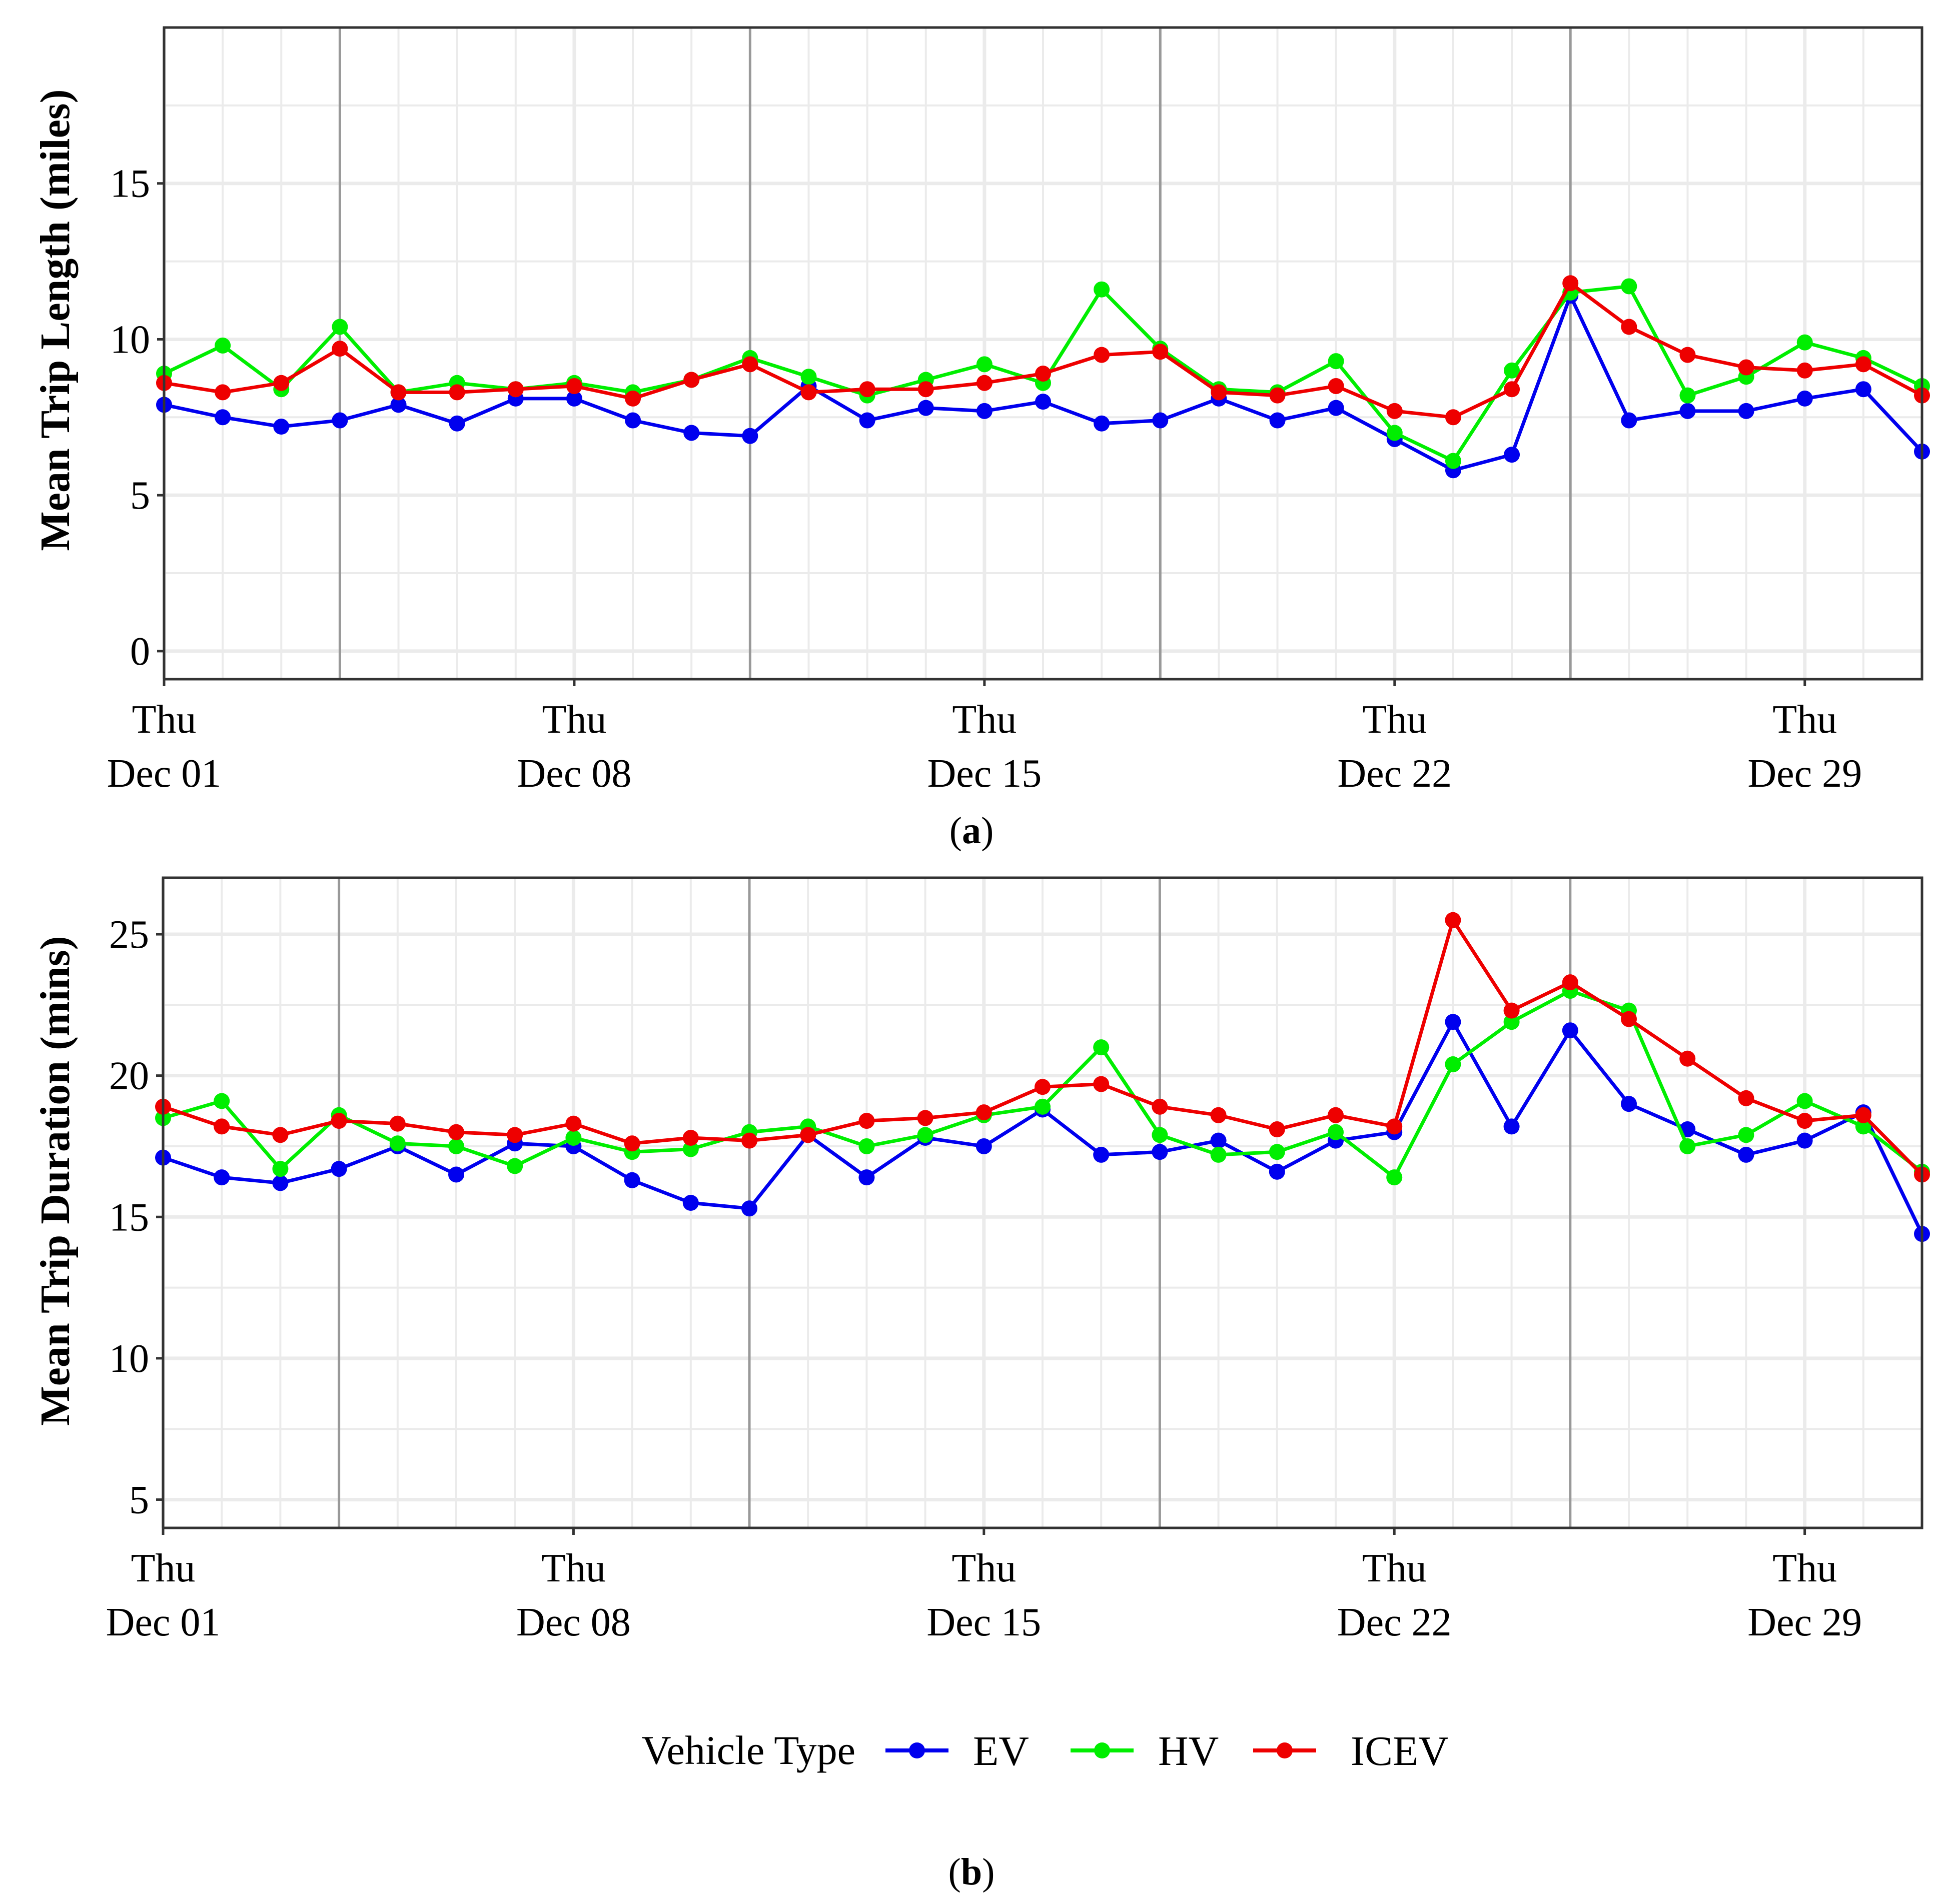  I want to click on legend-title: Vehicle Type, so click(748, 1750).